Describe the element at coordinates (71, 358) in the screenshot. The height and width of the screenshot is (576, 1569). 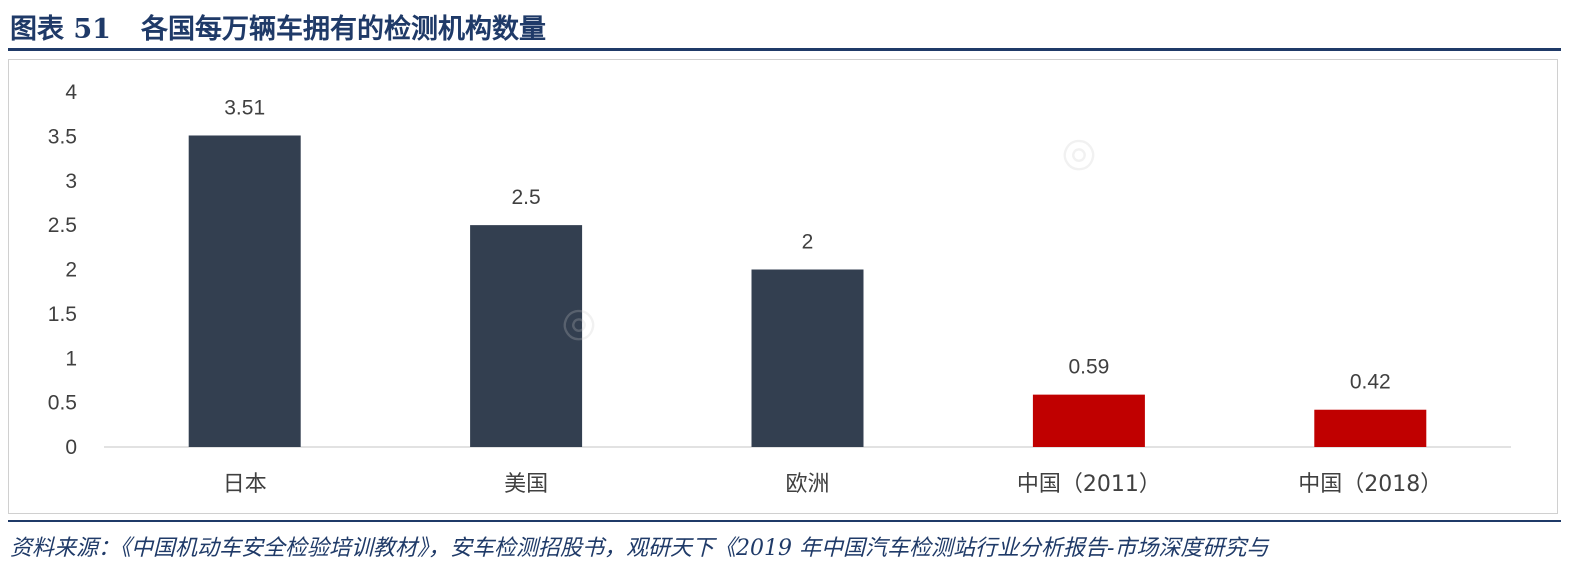
I see `y-tick-label: 1` at that location.